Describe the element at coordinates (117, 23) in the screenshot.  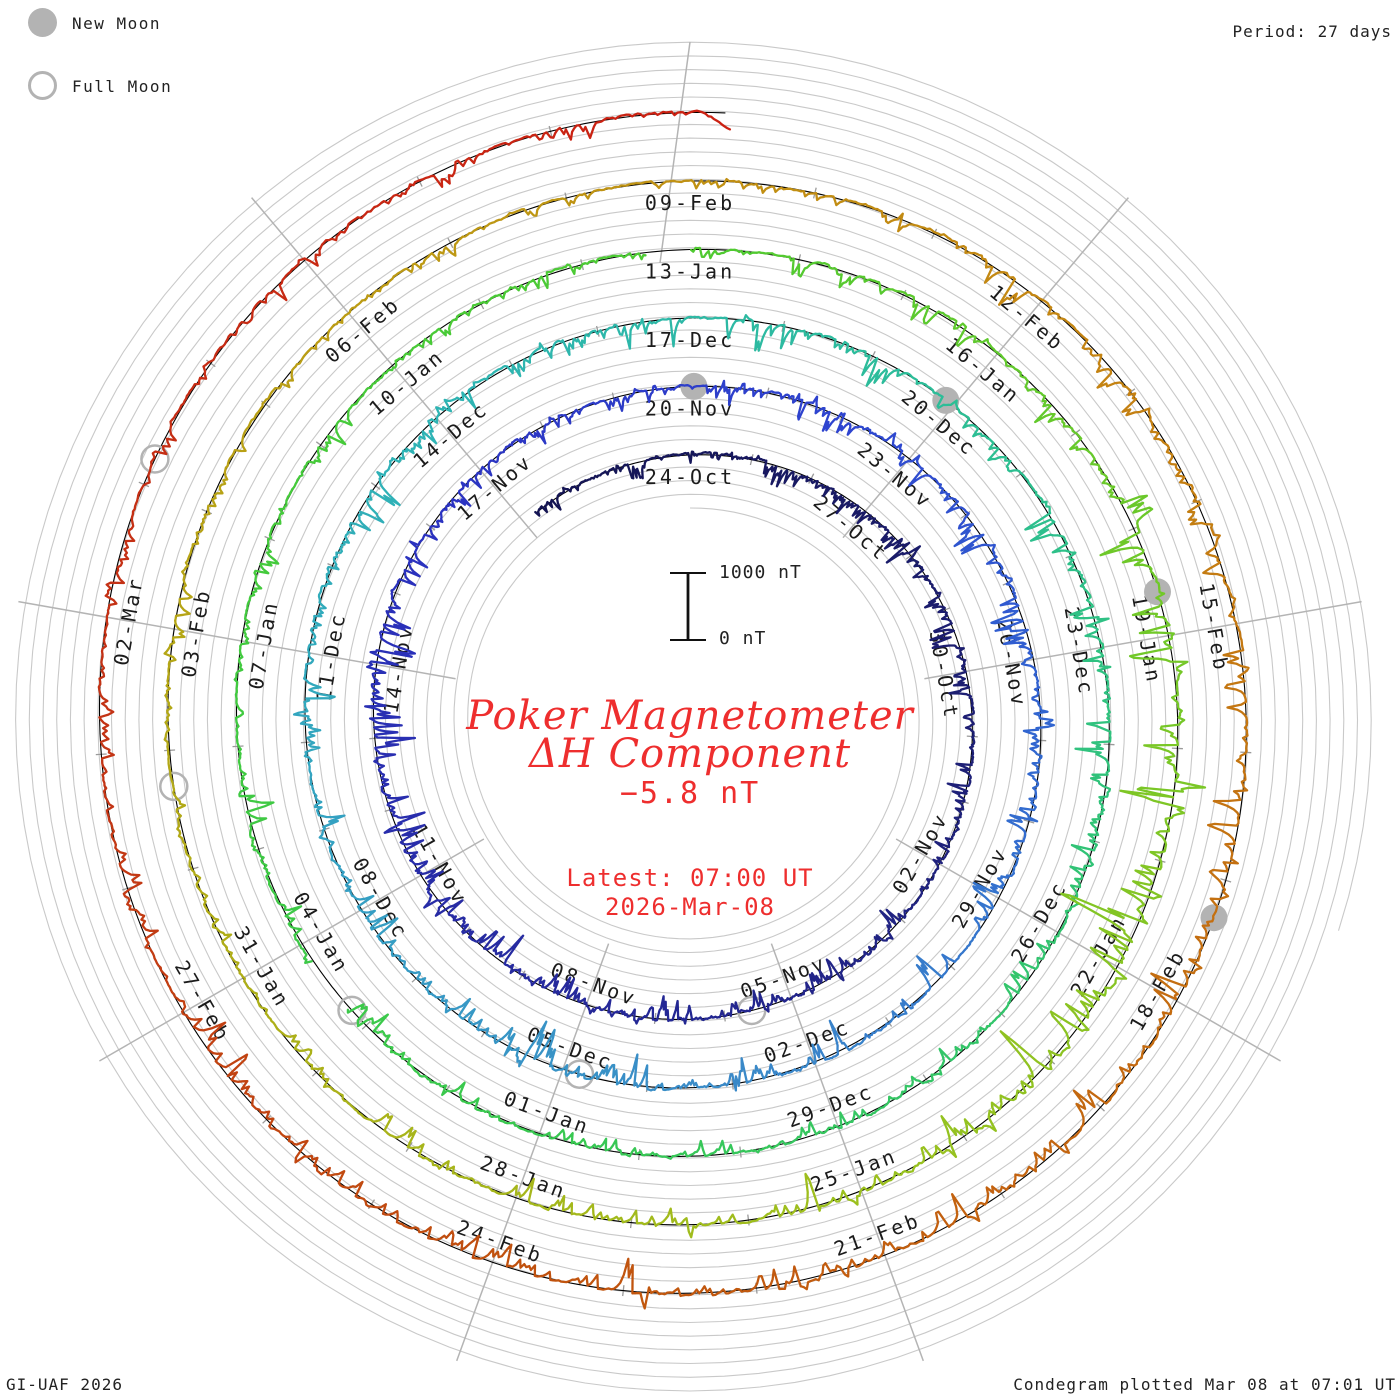
I see `new-moon-legend-label: New Moon` at that location.